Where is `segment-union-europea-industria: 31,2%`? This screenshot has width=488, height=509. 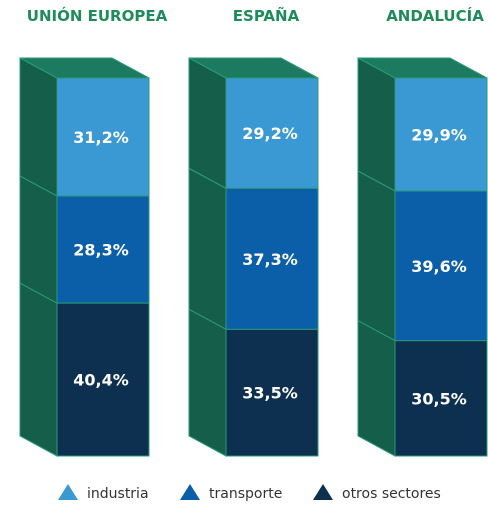 segment-union-europea-industria: 31,2% is located at coordinates (84, 127).